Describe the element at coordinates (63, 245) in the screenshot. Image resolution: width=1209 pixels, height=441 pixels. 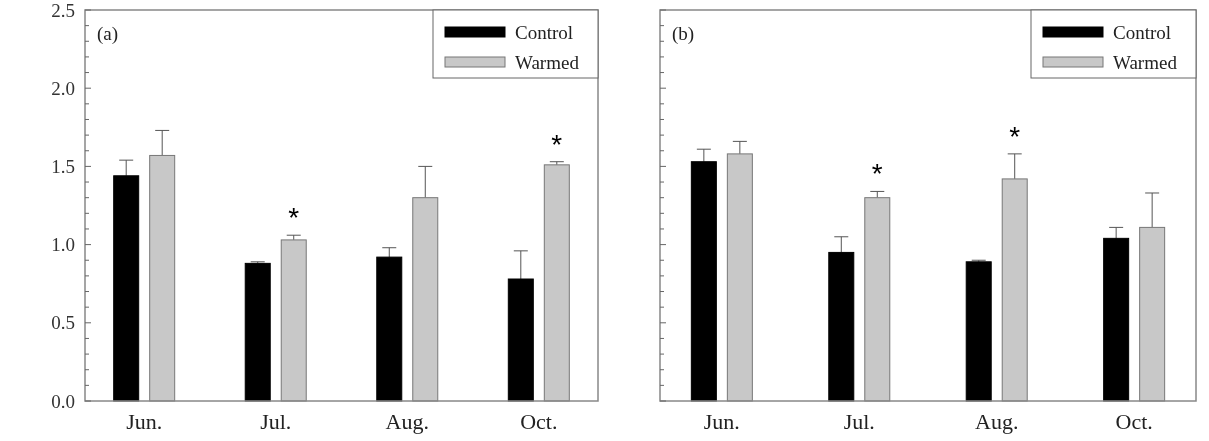
I see `y-tick-label: 1.0` at that location.